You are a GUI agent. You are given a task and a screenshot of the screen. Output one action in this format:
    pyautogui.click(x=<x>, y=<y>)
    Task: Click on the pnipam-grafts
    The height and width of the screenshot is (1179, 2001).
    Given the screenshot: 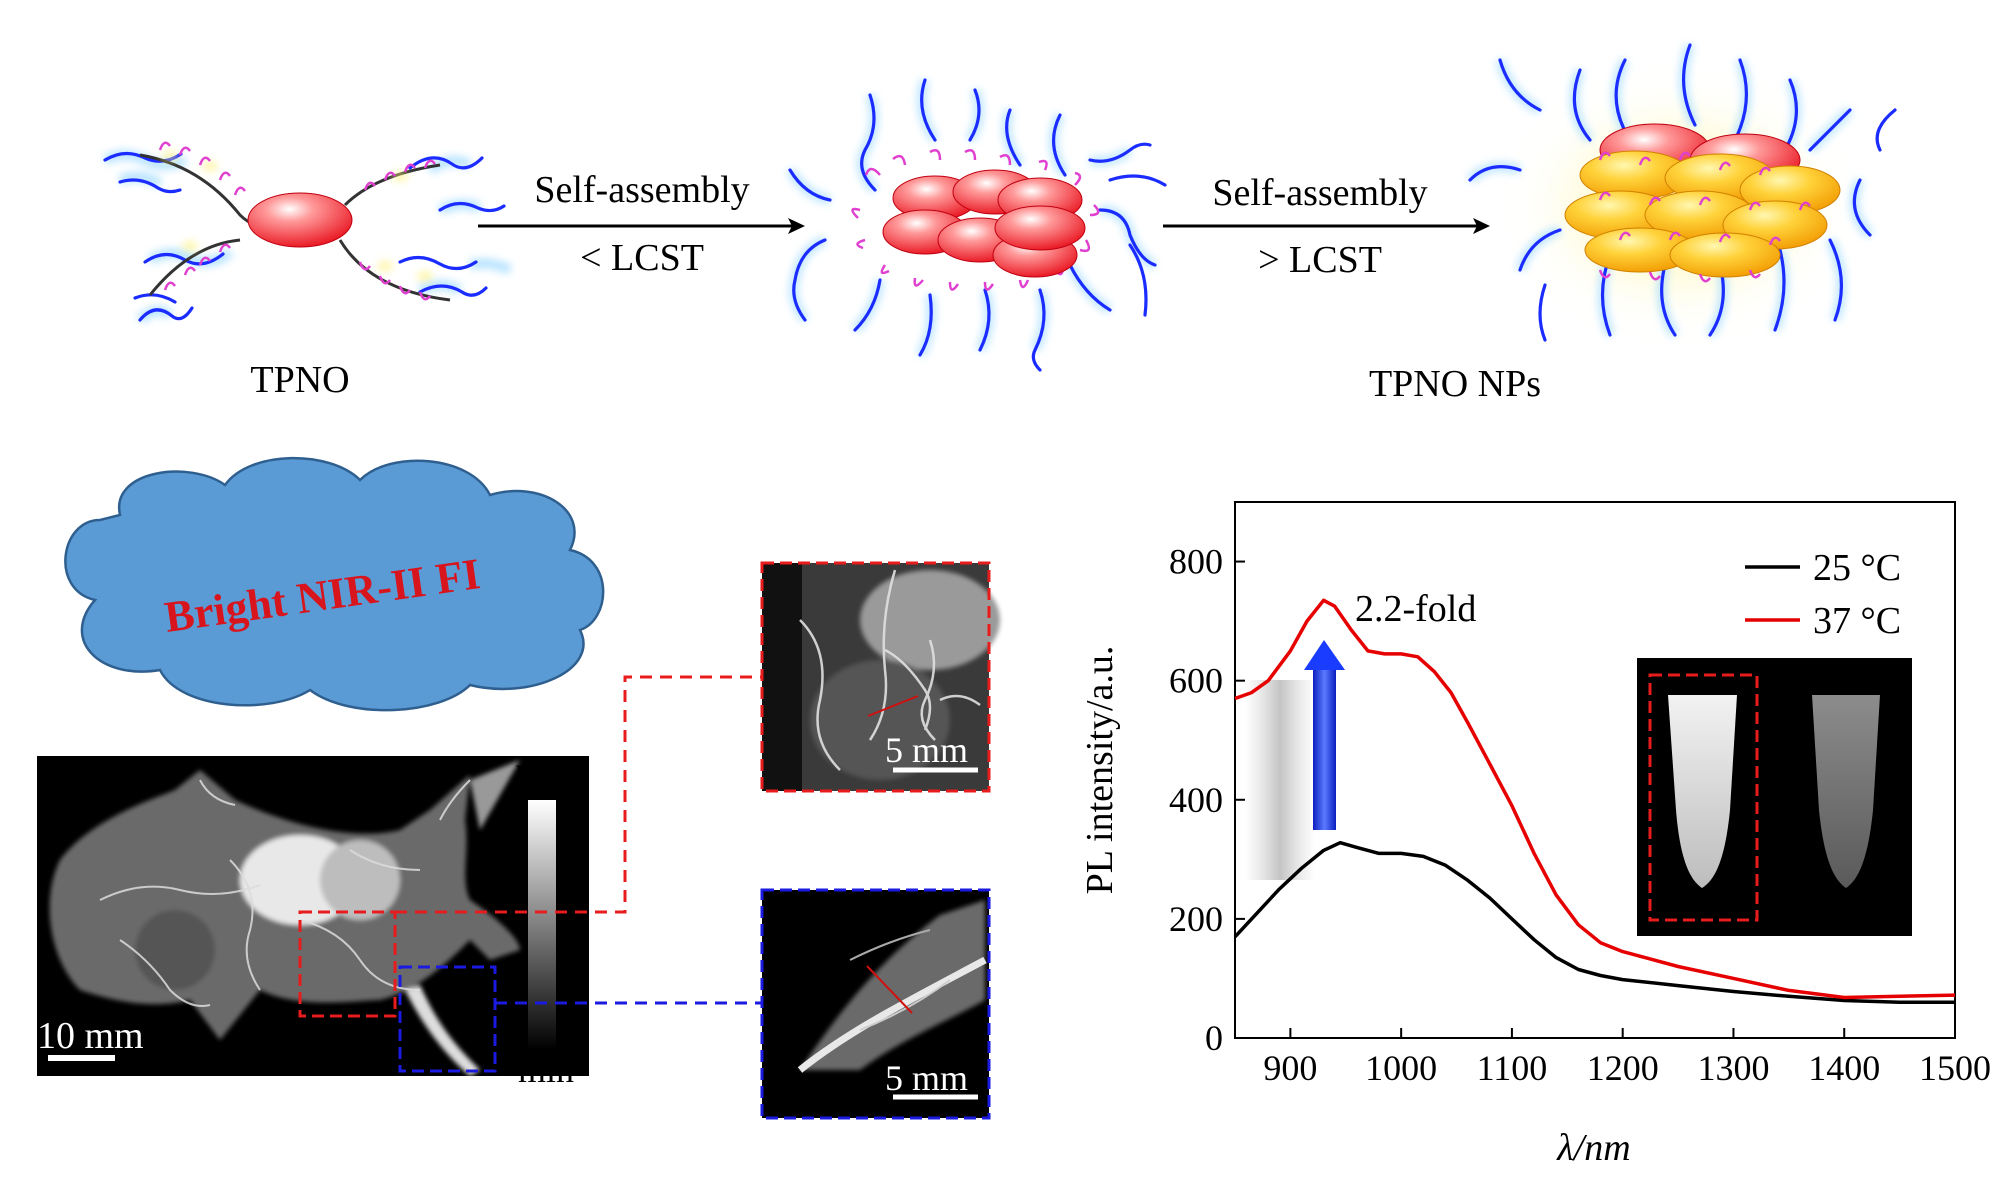 What is the action you would take?
    pyautogui.click(x=297, y=221)
    